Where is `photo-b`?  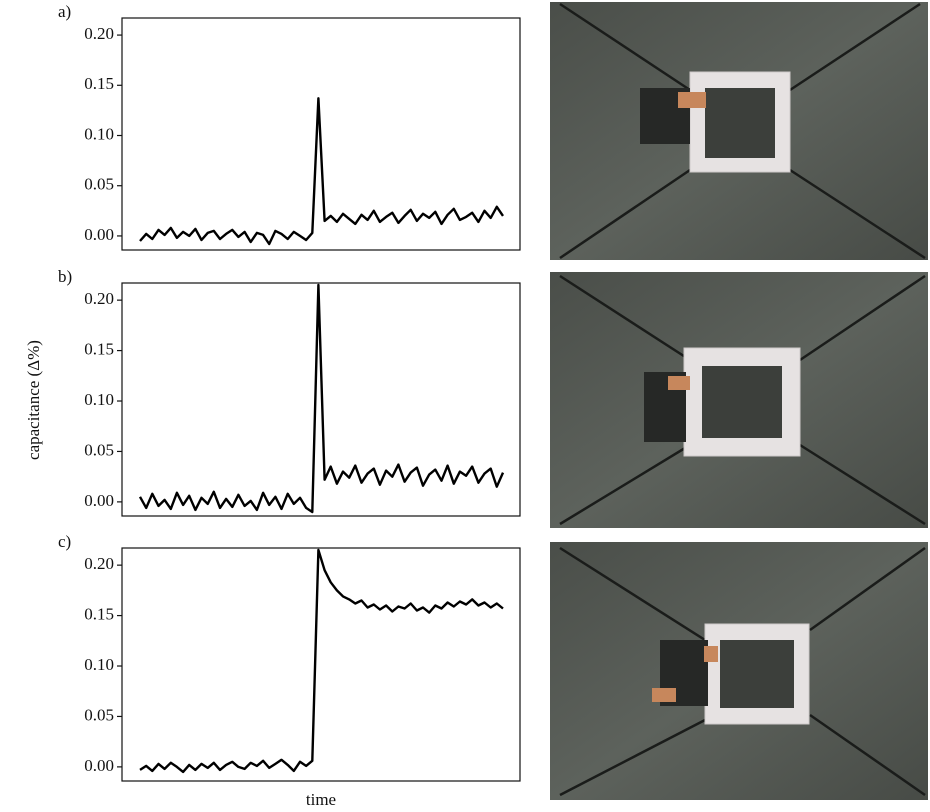 photo-b is located at coordinates (739, 400).